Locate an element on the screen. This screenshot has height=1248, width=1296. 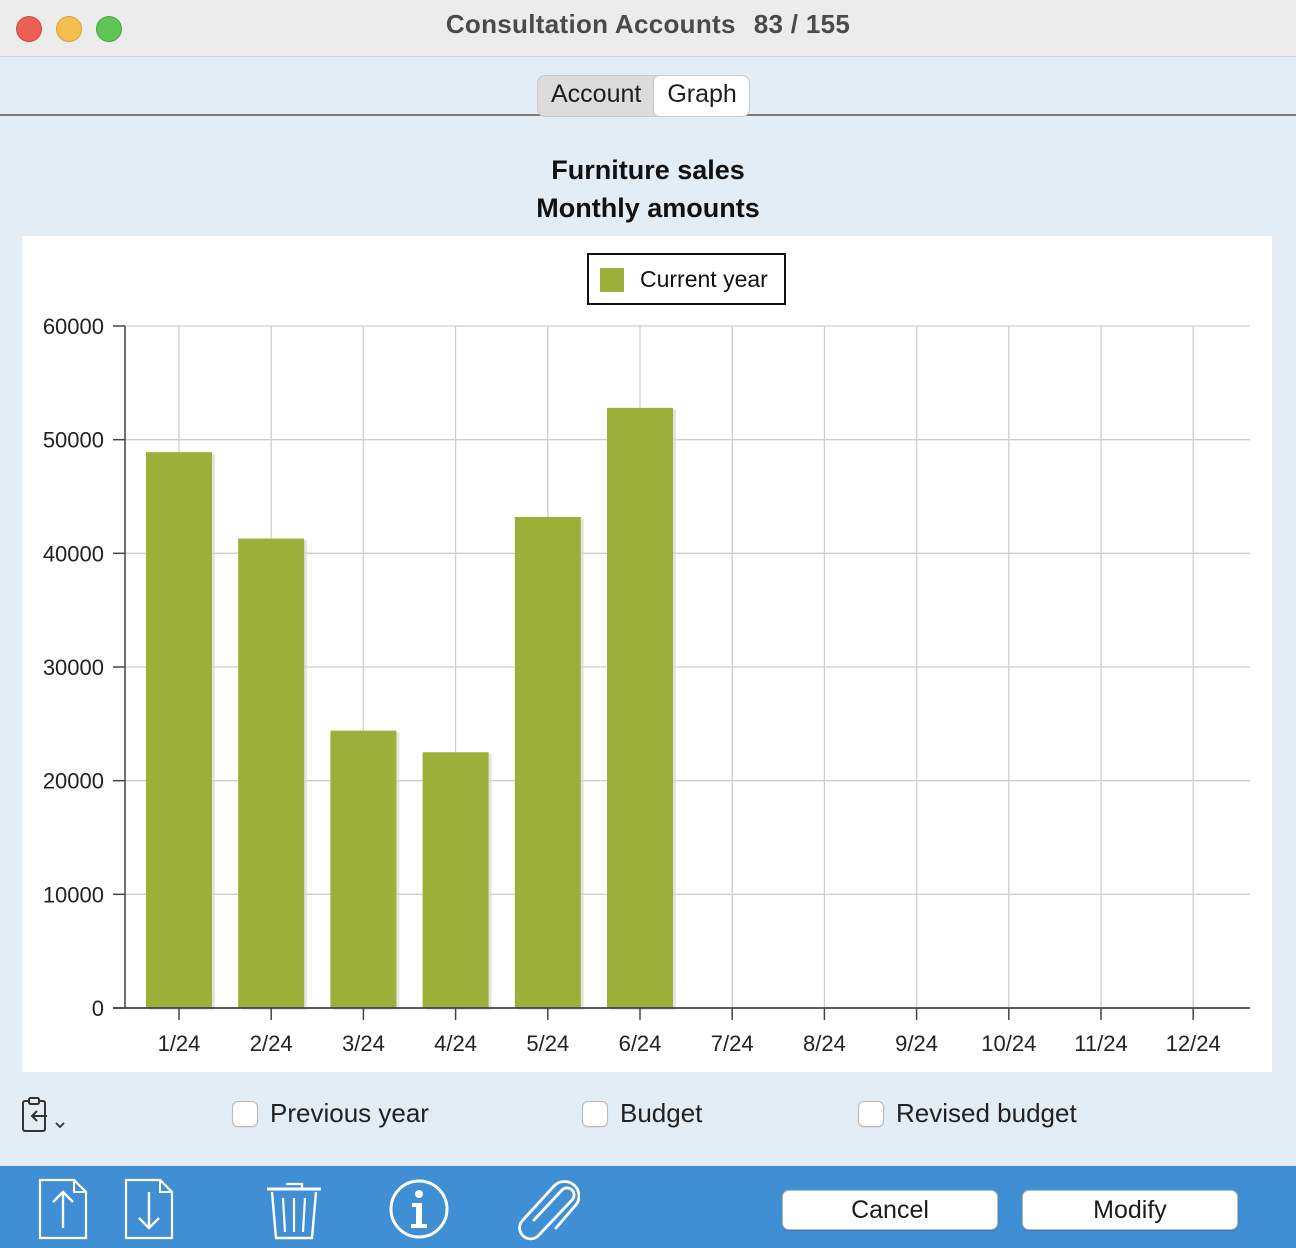
previous-year-option: Previous year is located at coordinates (330, 1113).